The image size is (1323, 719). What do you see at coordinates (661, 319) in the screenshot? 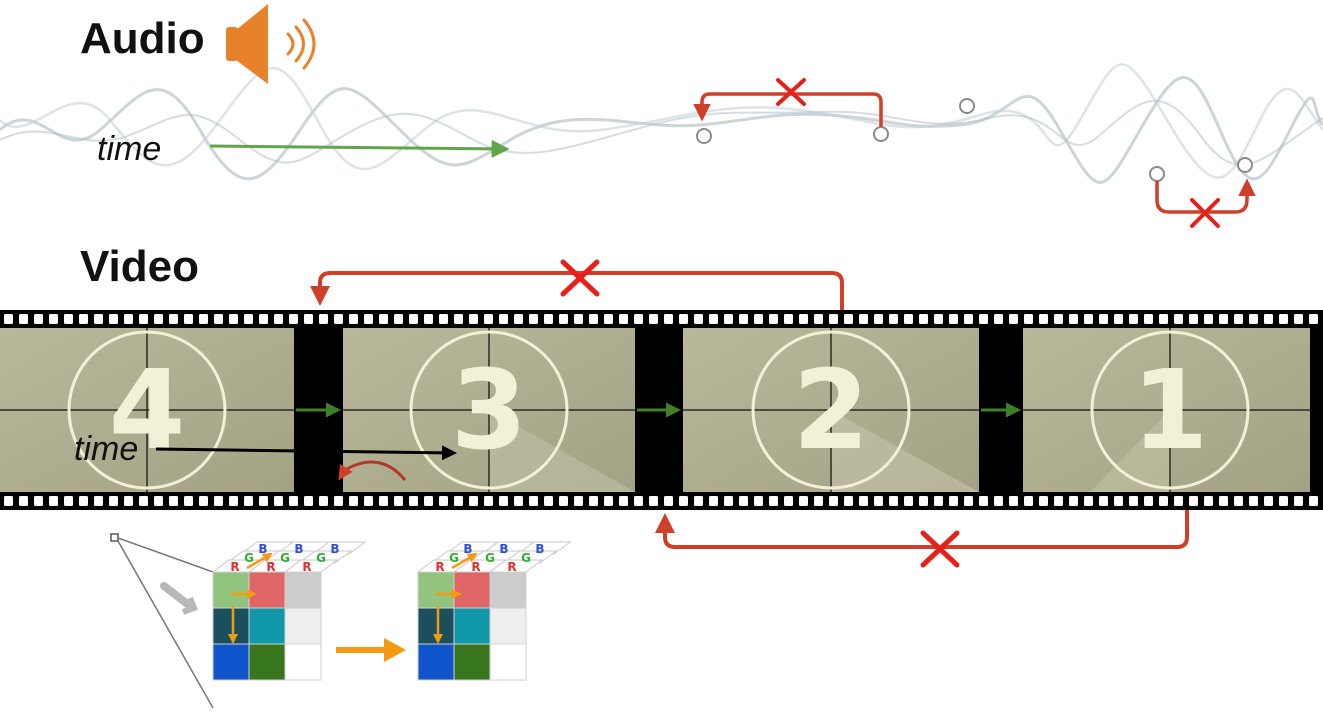
I see `film-sprocket-holes-top` at bounding box center [661, 319].